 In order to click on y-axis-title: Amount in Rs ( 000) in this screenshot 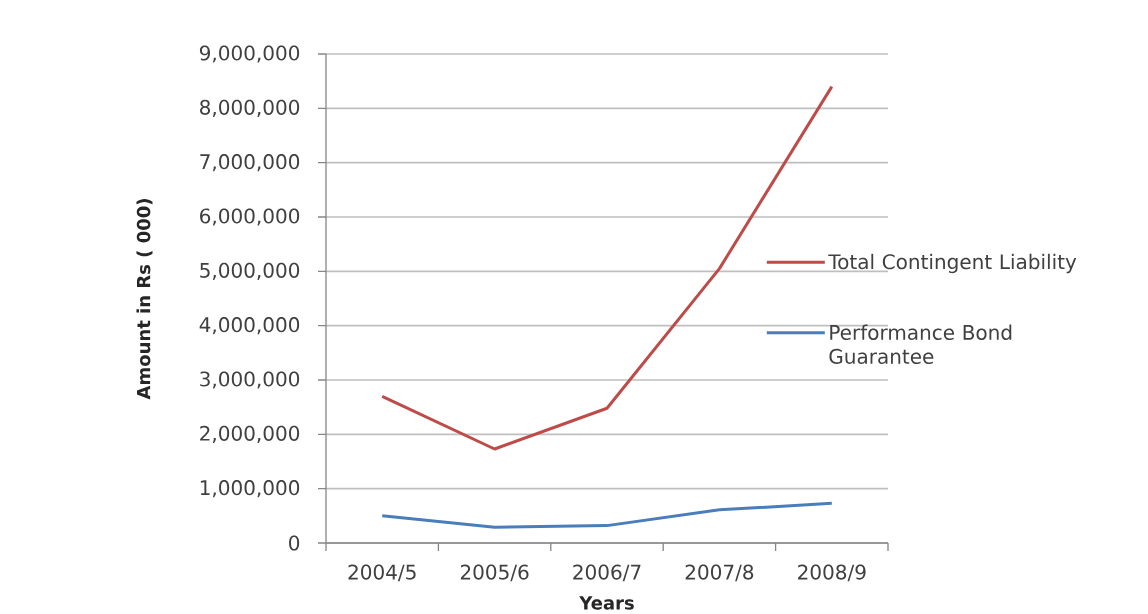, I will do `click(144, 299)`.